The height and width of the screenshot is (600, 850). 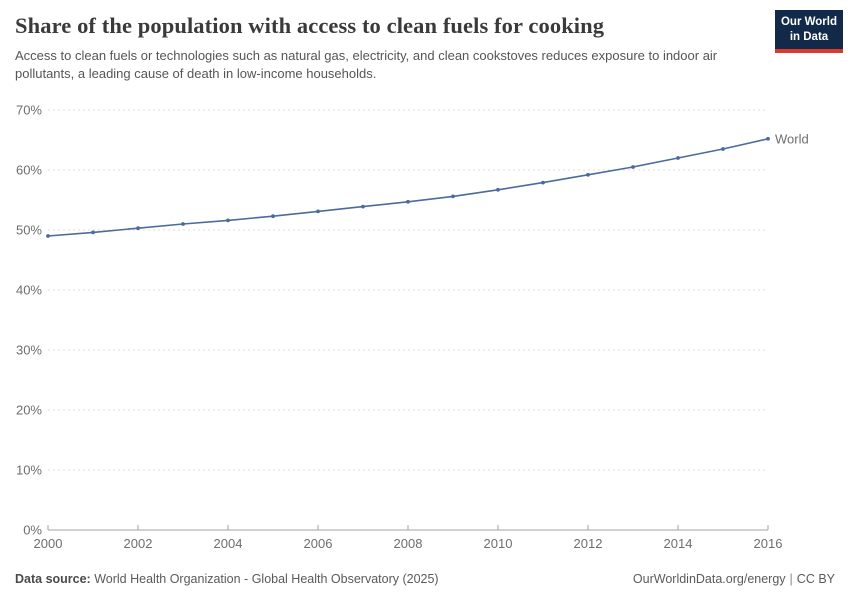 I want to click on x-tick-label: 2010, so click(x=498, y=543).